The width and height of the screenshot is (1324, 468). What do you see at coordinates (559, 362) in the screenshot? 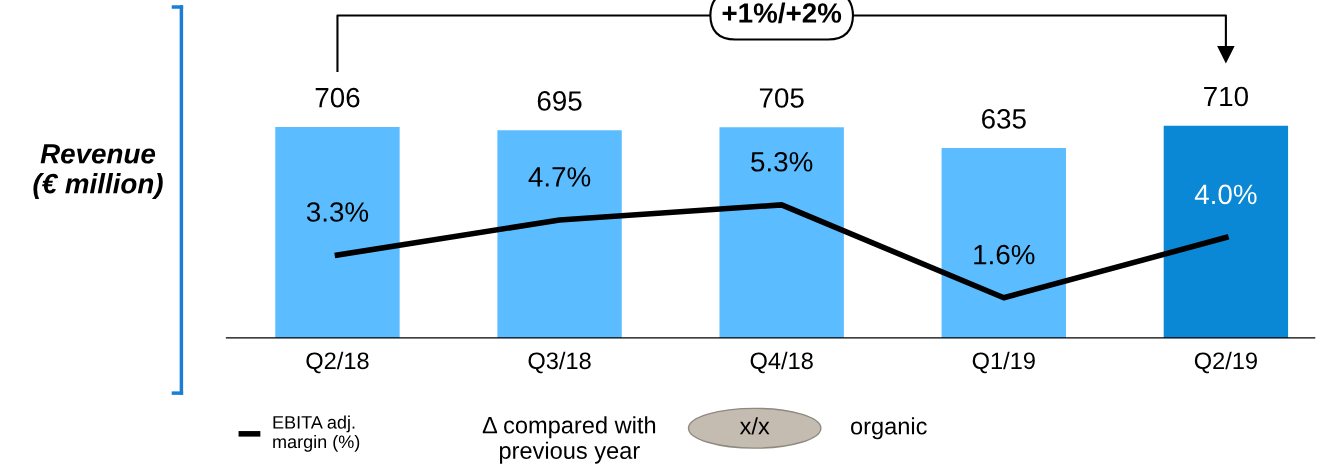
I see `x-tick-label: Q3/18` at bounding box center [559, 362].